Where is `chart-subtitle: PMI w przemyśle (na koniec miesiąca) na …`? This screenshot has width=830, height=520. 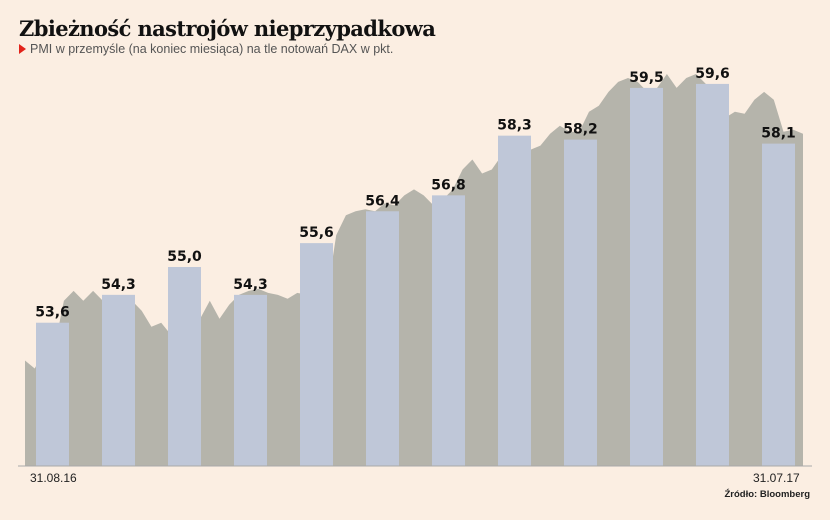 chart-subtitle: PMI w przemyśle (na koniec miesiąca) na … is located at coordinates (206, 49).